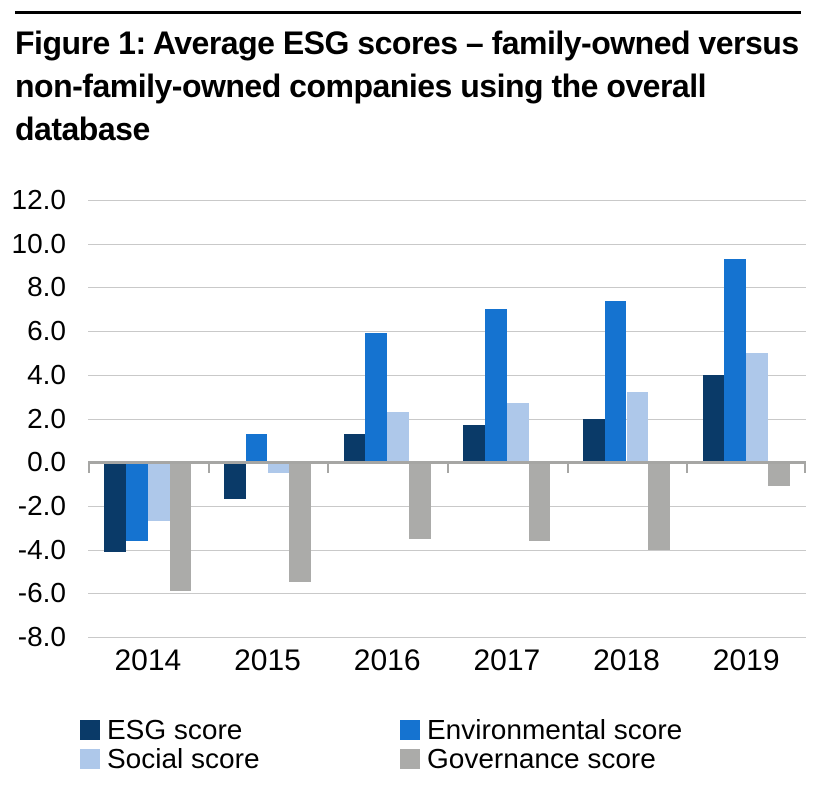 The image size is (814, 792). Describe the element at coordinates (517, 433) in the screenshot. I see `bar-social-score-2017` at that location.